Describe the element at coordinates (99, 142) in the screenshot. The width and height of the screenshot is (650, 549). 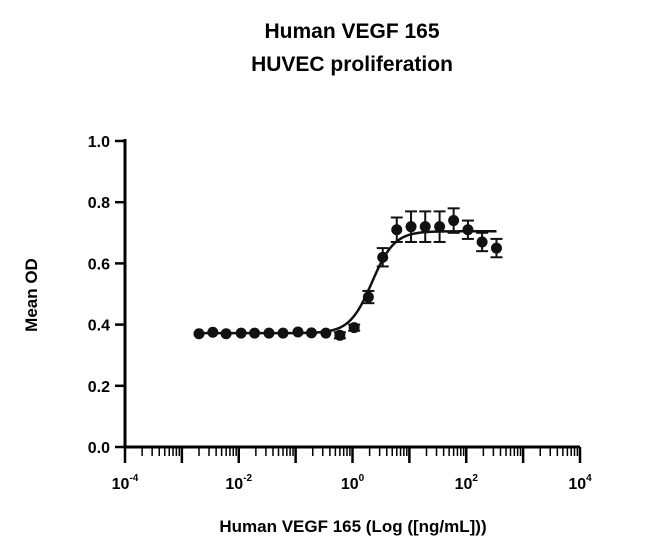
I see `y-tick-label: 1.0` at that location.